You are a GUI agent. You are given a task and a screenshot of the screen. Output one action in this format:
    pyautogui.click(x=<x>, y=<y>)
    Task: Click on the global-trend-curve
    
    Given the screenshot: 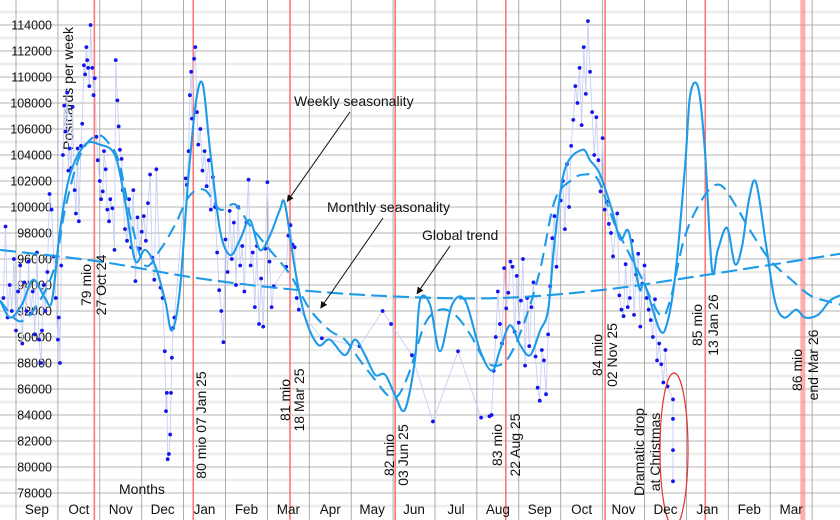 What is the action you would take?
    pyautogui.click(x=420, y=274)
    